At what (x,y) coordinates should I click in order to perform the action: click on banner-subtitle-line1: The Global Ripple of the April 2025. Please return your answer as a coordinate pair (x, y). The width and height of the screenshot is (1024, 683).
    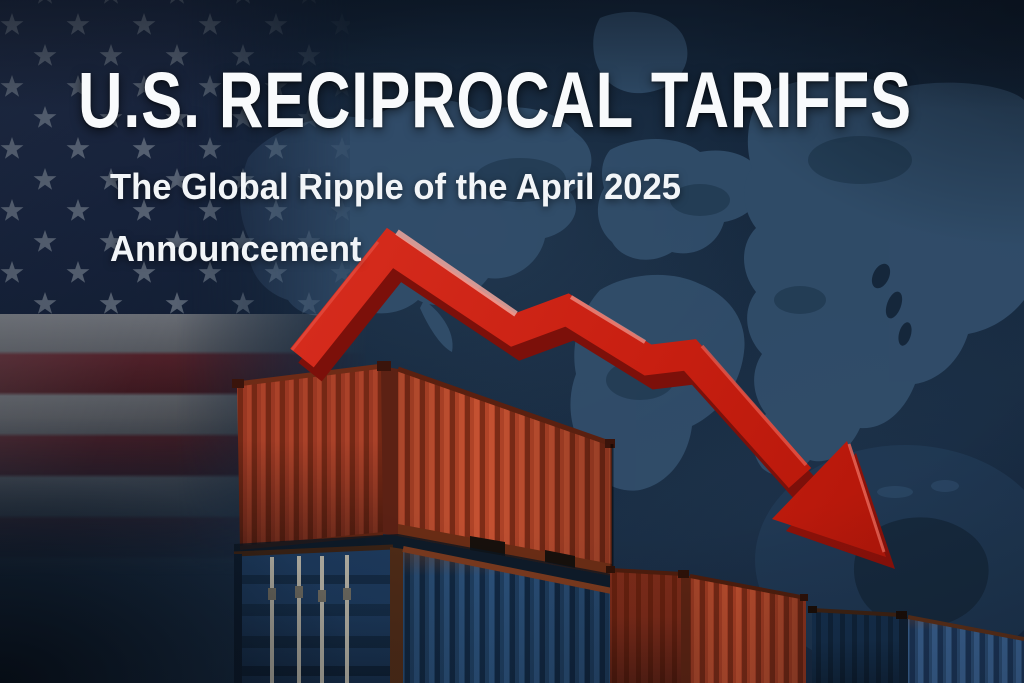
    Looking at the image, I should click on (395, 186).